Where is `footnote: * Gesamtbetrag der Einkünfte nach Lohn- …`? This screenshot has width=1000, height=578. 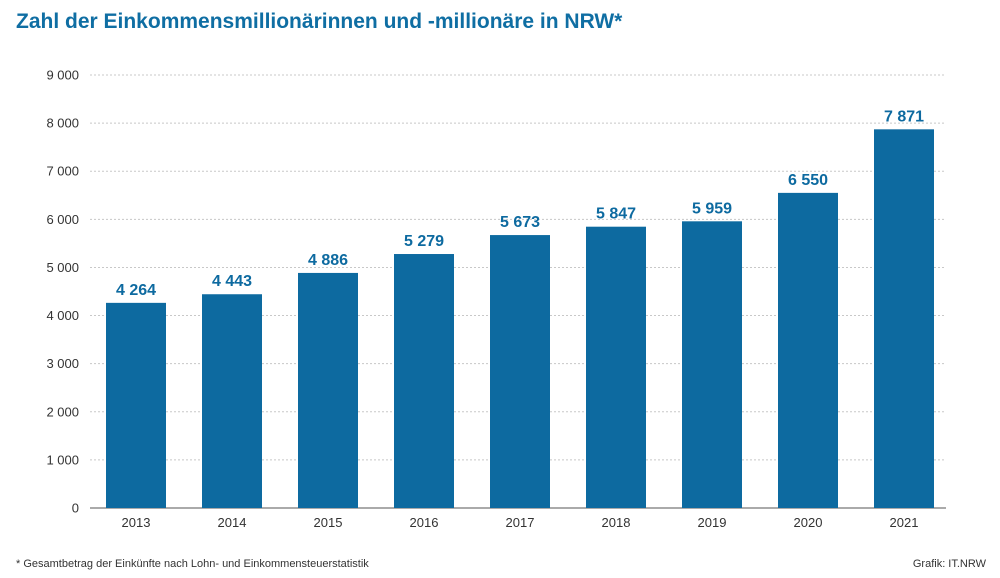 footnote: * Gesamtbetrag der Einkünfte nach Lohn- … is located at coordinates (192, 564).